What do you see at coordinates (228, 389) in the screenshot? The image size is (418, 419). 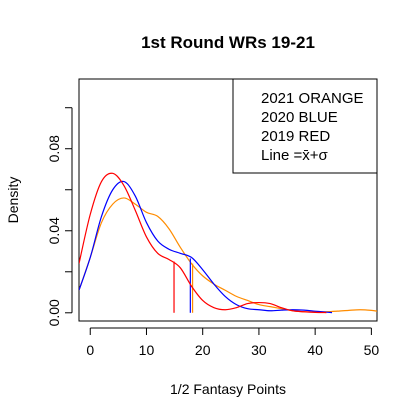 I see `x-axis-label: 1/2 Fantasy Points` at bounding box center [228, 389].